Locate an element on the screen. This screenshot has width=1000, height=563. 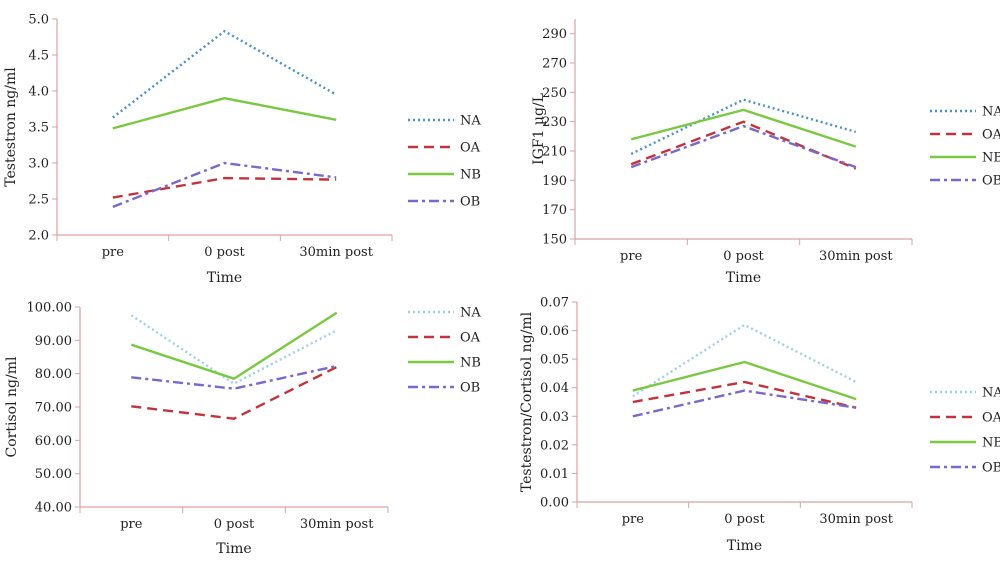
y-tick-label: 0.04 is located at coordinates (554, 388).